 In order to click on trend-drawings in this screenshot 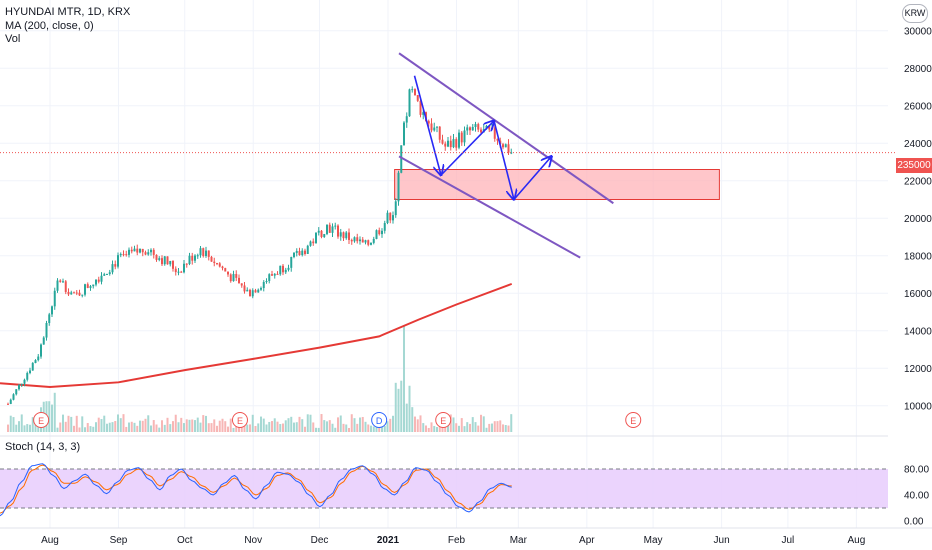, I will do `click(506, 155)`.